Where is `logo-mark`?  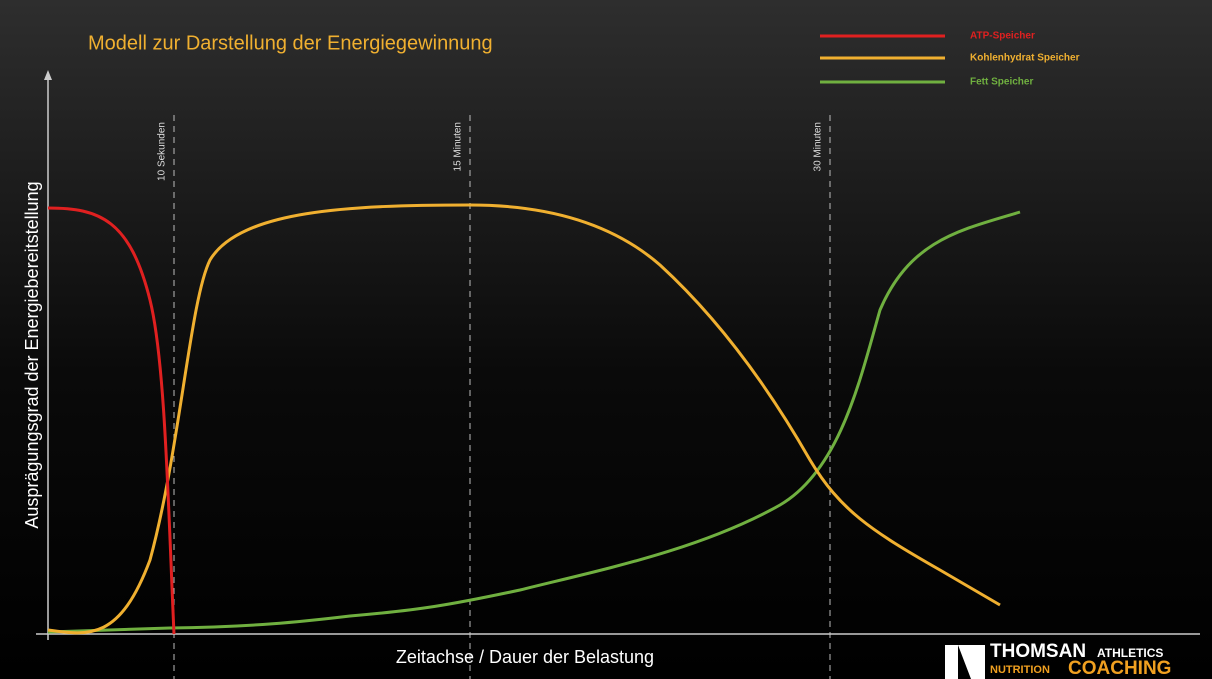
logo-mark is located at coordinates (965, 662).